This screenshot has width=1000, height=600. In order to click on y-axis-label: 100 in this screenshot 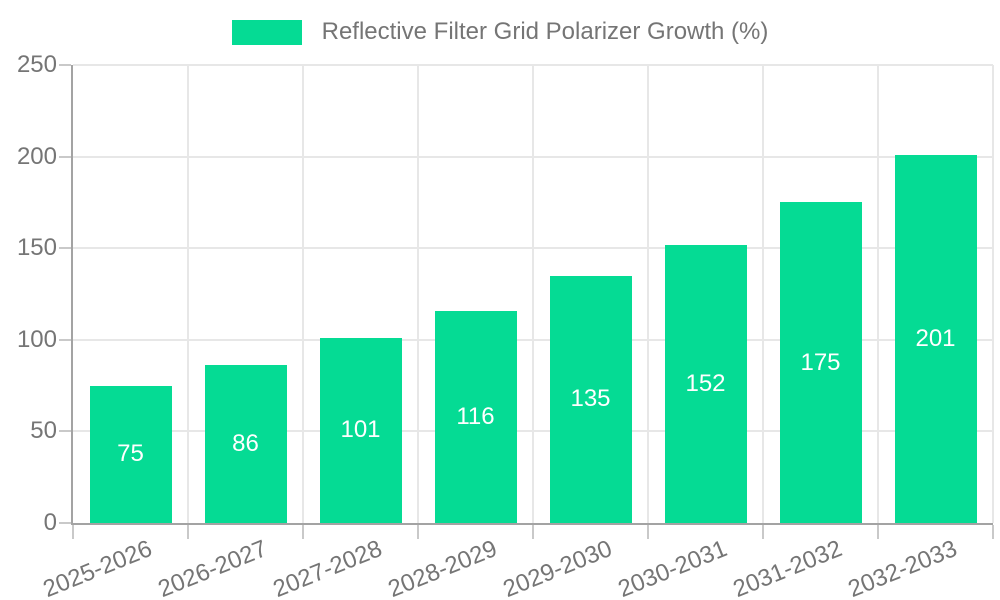, I will do `click(36, 339)`.